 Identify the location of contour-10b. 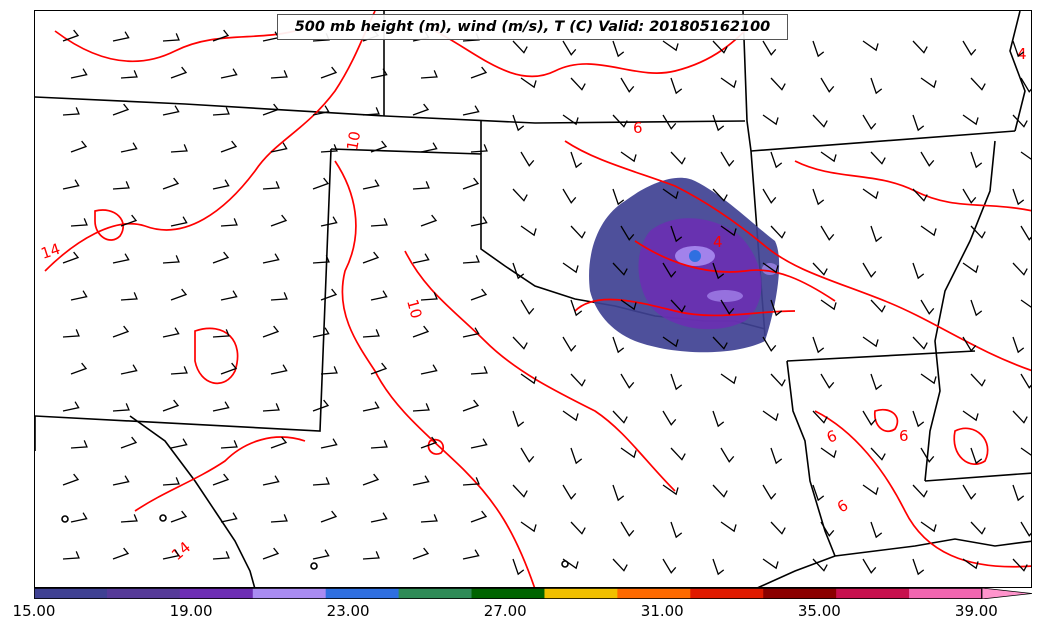
(540, 371).